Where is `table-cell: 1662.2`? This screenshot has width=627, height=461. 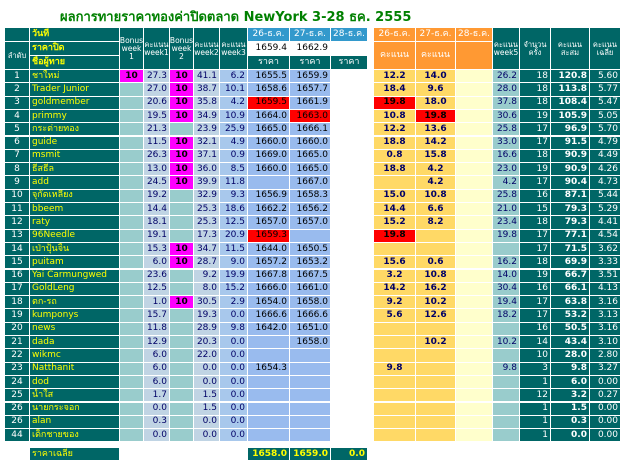
table-cell: 1662.2 is located at coordinates (269, 210).